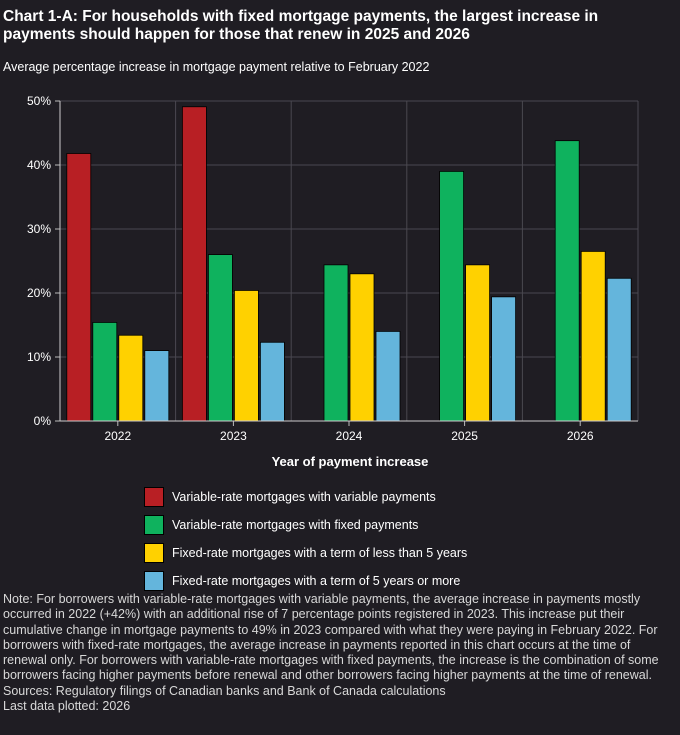 This screenshot has height=735, width=680. I want to click on x-tick-label: 2023, so click(233, 436).